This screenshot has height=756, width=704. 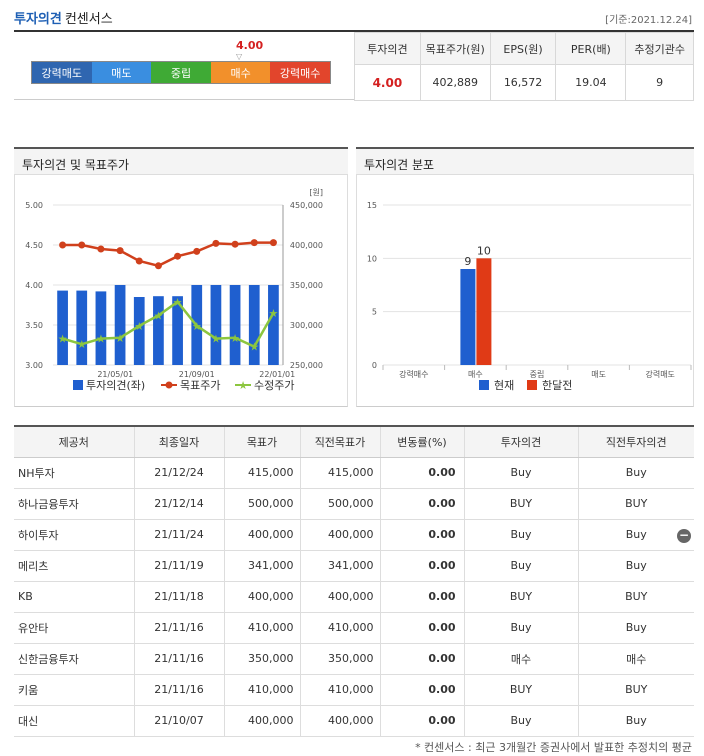 I want to click on y-right-tick-label: 350,000, so click(x=306, y=285).